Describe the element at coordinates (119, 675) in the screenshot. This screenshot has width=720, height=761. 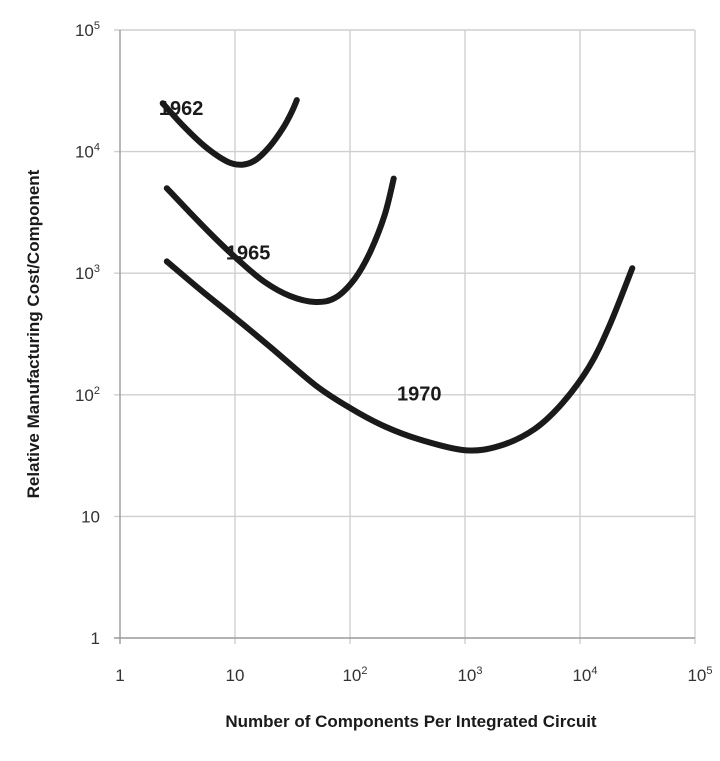
I see `x-tick-label: 1` at that location.